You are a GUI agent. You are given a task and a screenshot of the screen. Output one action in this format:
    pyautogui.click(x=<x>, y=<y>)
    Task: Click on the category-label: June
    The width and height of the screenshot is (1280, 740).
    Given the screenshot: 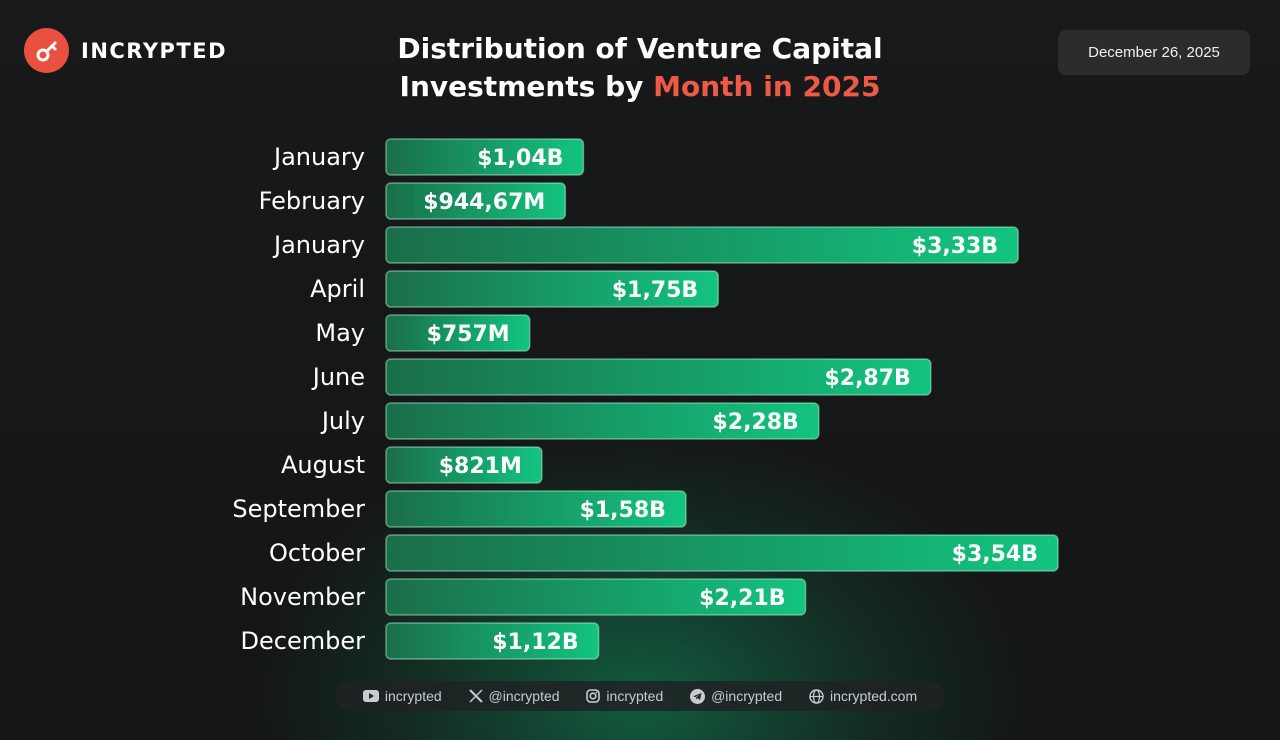 What is the action you would take?
    pyautogui.click(x=338, y=377)
    